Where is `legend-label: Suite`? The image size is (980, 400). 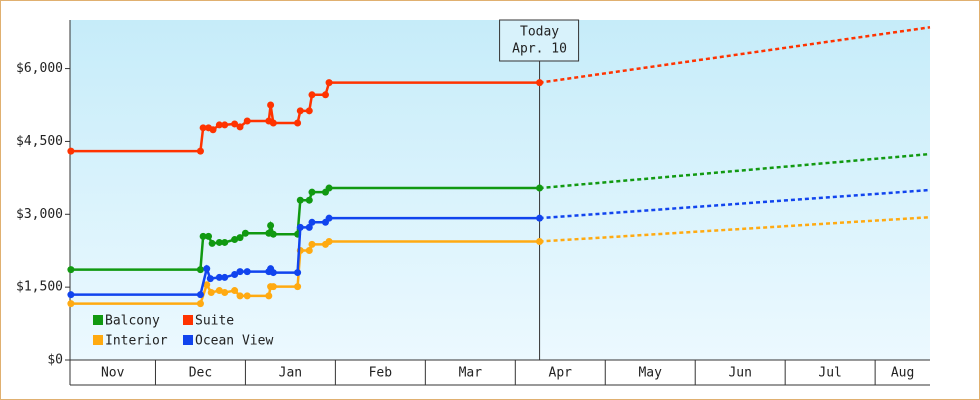 legend-label: Suite is located at coordinates (214, 321).